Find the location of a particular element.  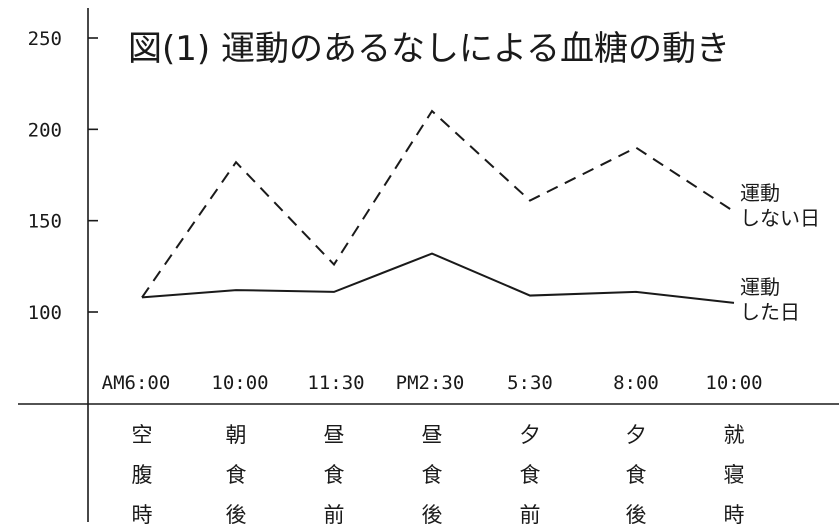

category-label-char: 就 is located at coordinates (734, 435).